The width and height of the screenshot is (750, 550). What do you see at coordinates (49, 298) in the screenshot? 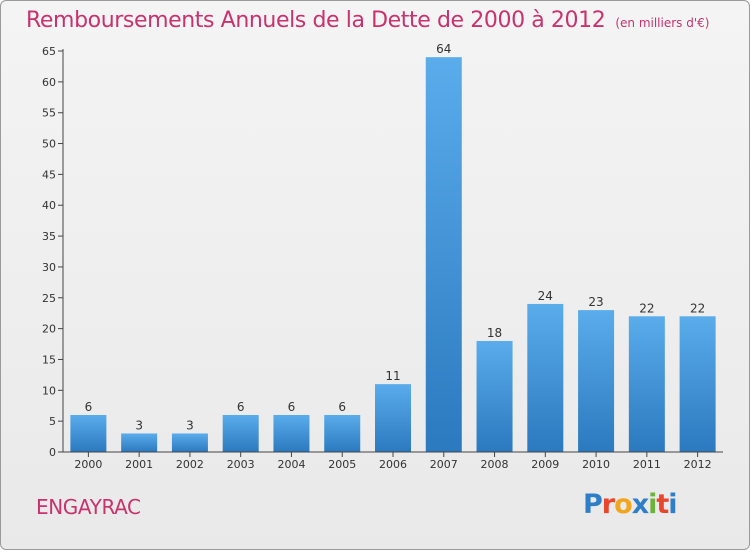
I see `y-tick-label: 25` at bounding box center [49, 298].